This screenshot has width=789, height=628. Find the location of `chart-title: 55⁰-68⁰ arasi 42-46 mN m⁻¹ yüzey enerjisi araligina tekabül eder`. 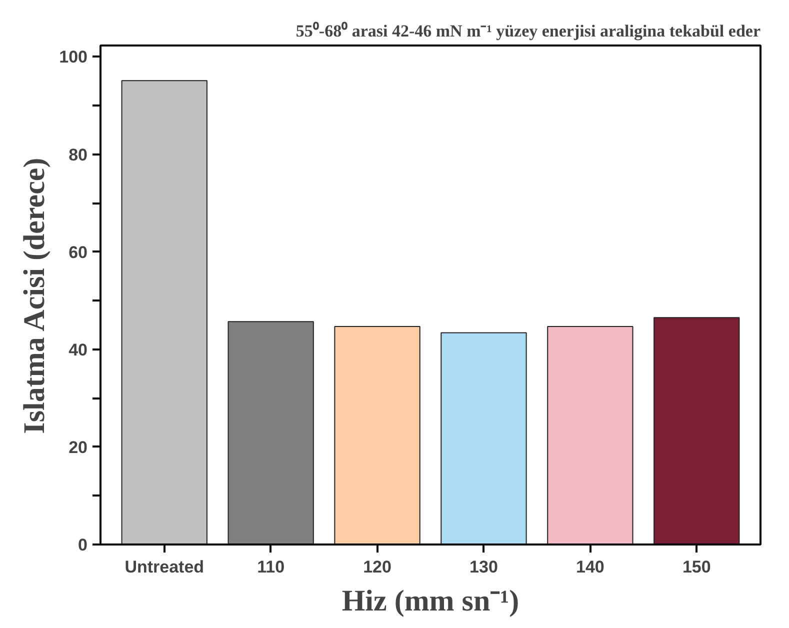

chart-title: 55⁰-68⁰ arasi 42-46 mN m⁻¹ yüzey enerjisi araligina tekabül eder is located at coordinates (528, 31).